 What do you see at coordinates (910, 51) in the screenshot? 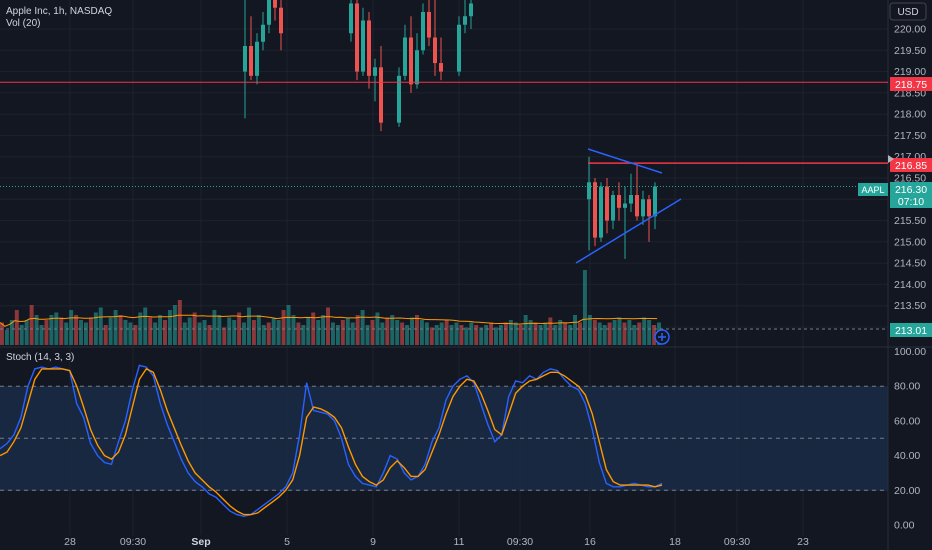
I see `price-tick-label: 219.50` at bounding box center [910, 51].